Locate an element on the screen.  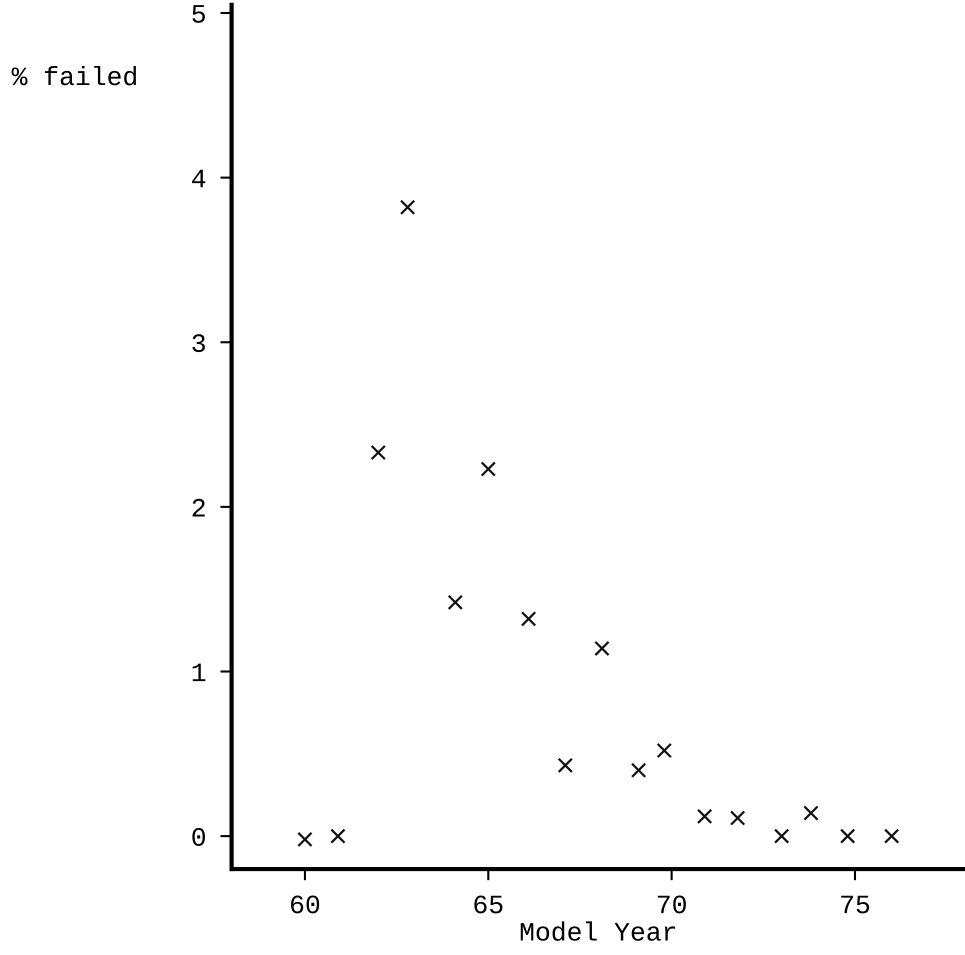
y-tick-label: 3 is located at coordinates (198, 343).